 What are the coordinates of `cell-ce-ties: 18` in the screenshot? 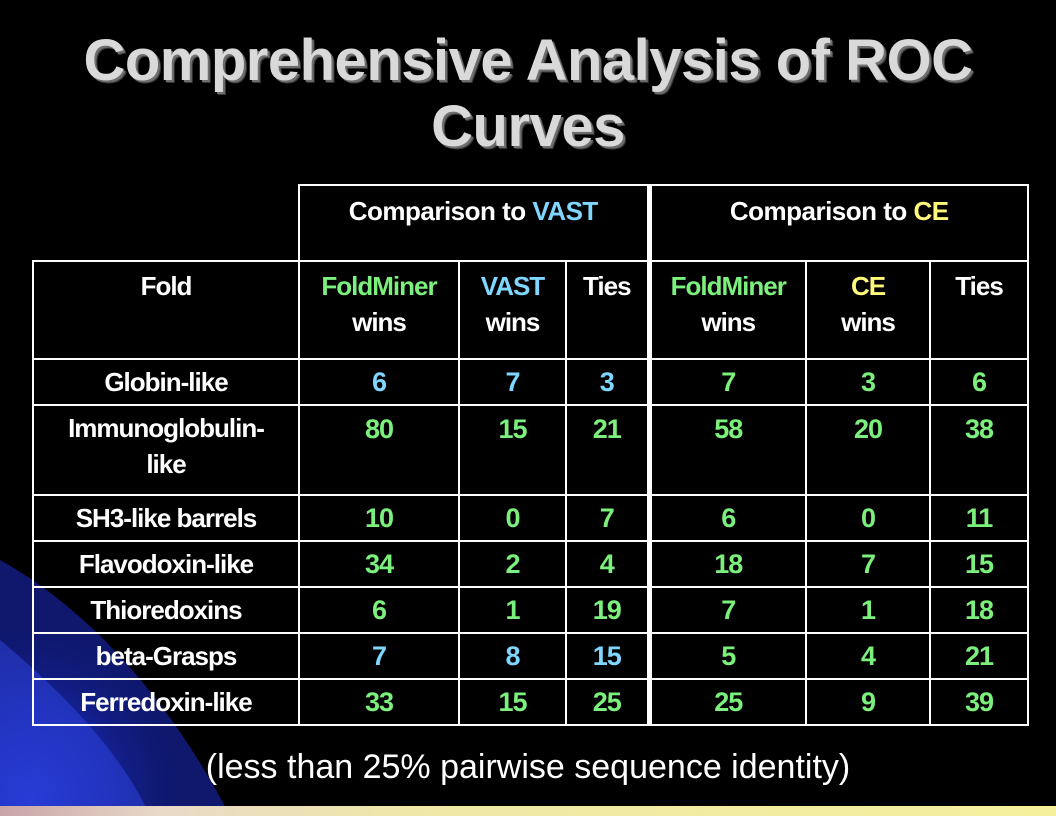 It's located at (979, 610).